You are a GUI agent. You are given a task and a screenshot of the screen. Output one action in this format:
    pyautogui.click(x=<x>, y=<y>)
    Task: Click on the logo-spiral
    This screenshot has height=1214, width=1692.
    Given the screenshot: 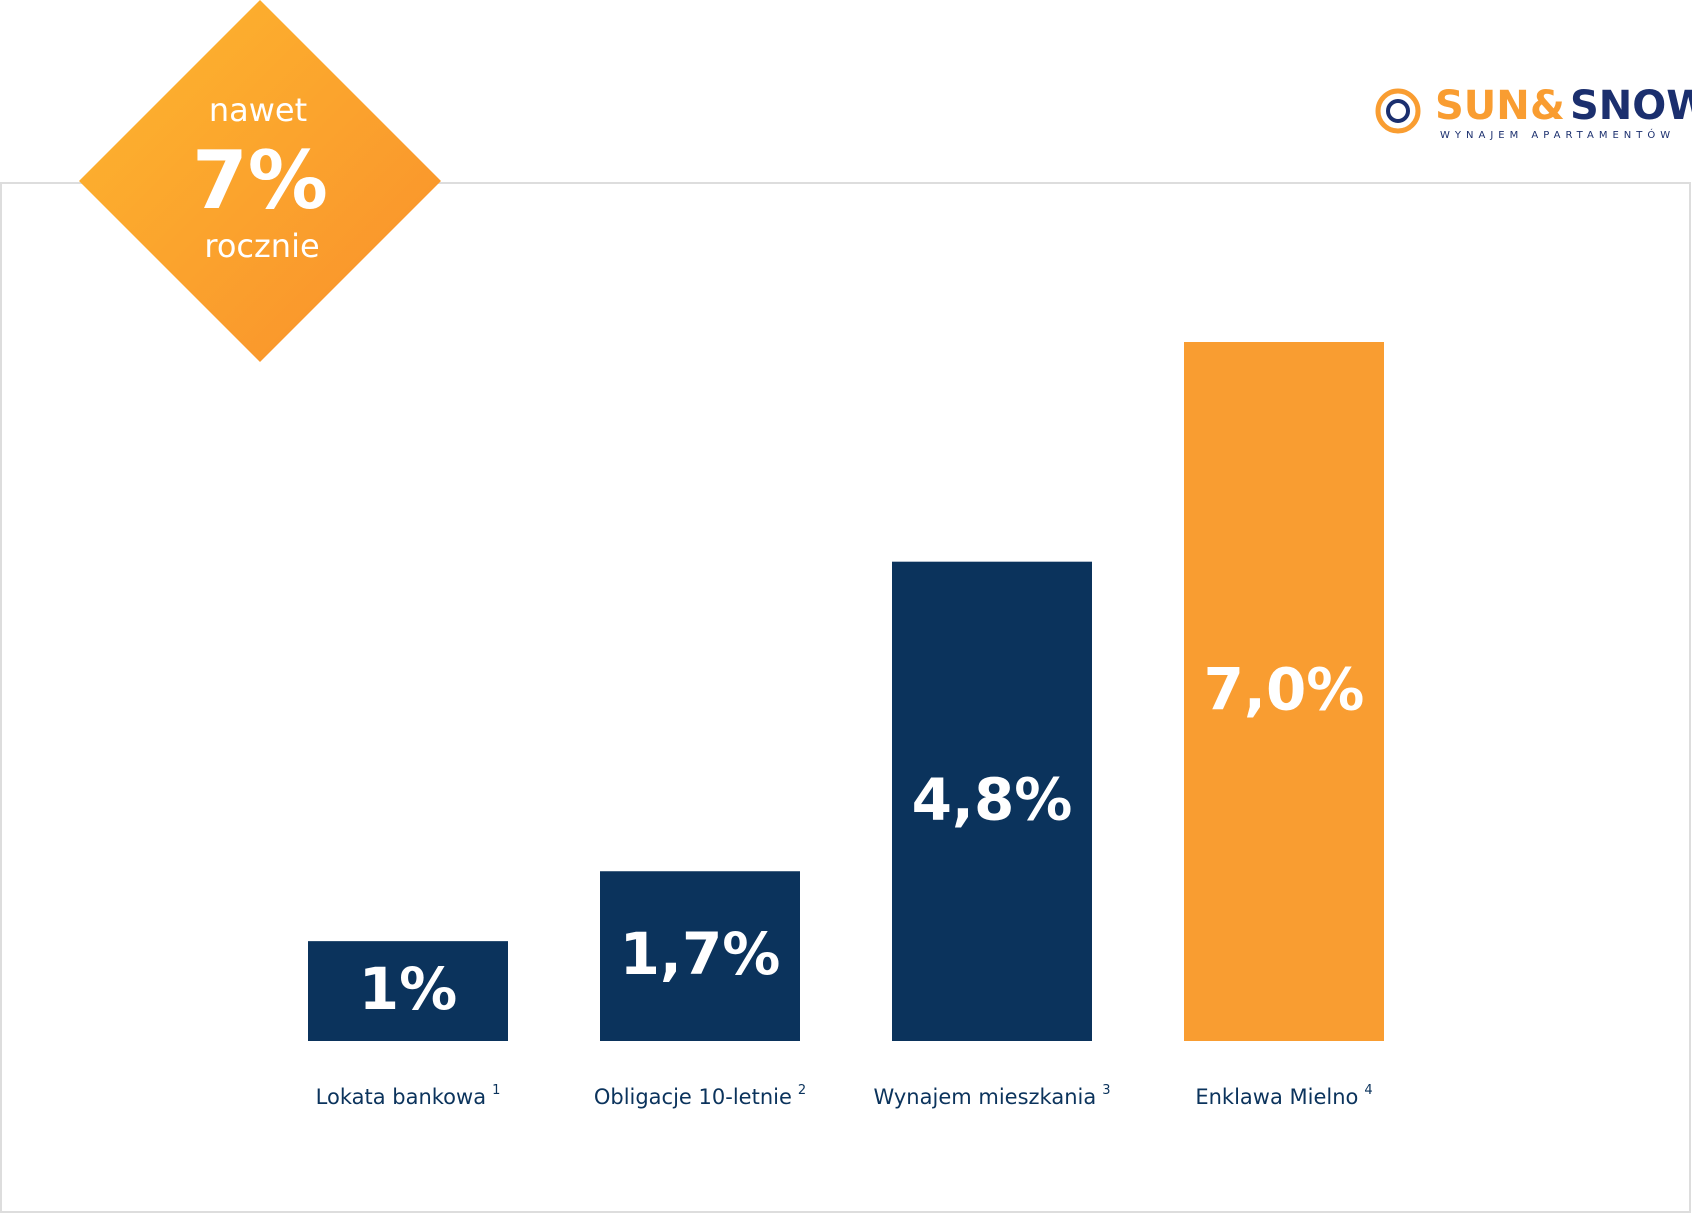 What is the action you would take?
    pyautogui.click(x=1398, y=111)
    